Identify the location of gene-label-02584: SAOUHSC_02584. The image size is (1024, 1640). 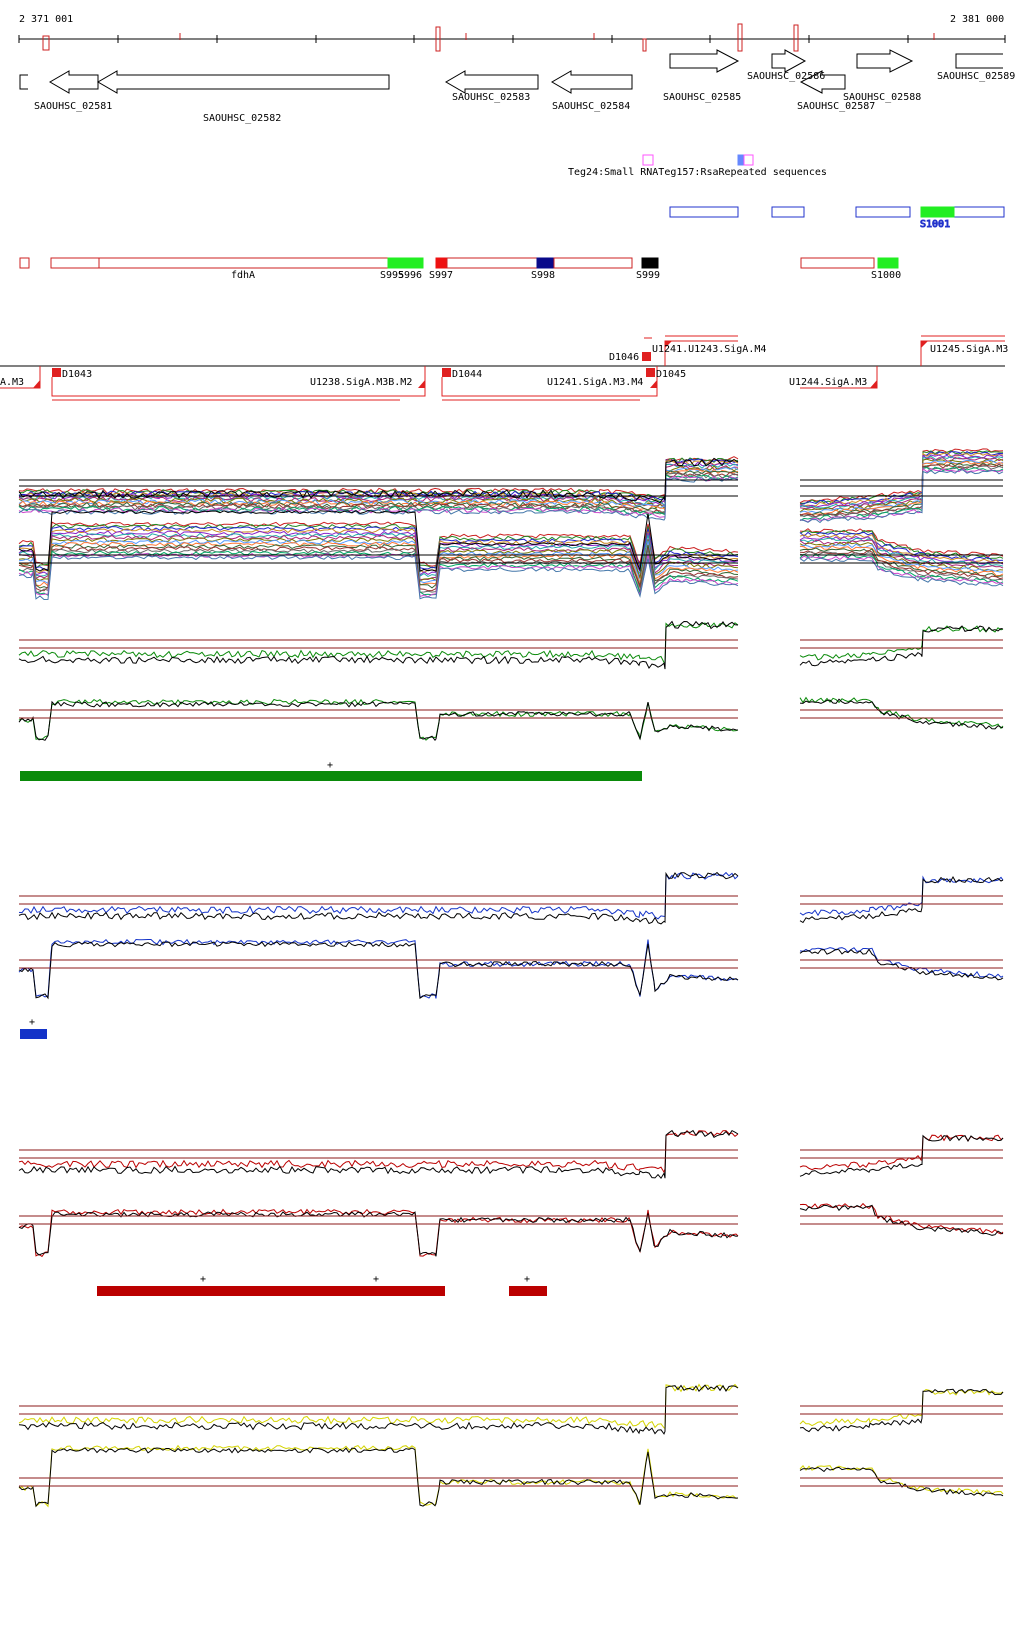
(591, 106).